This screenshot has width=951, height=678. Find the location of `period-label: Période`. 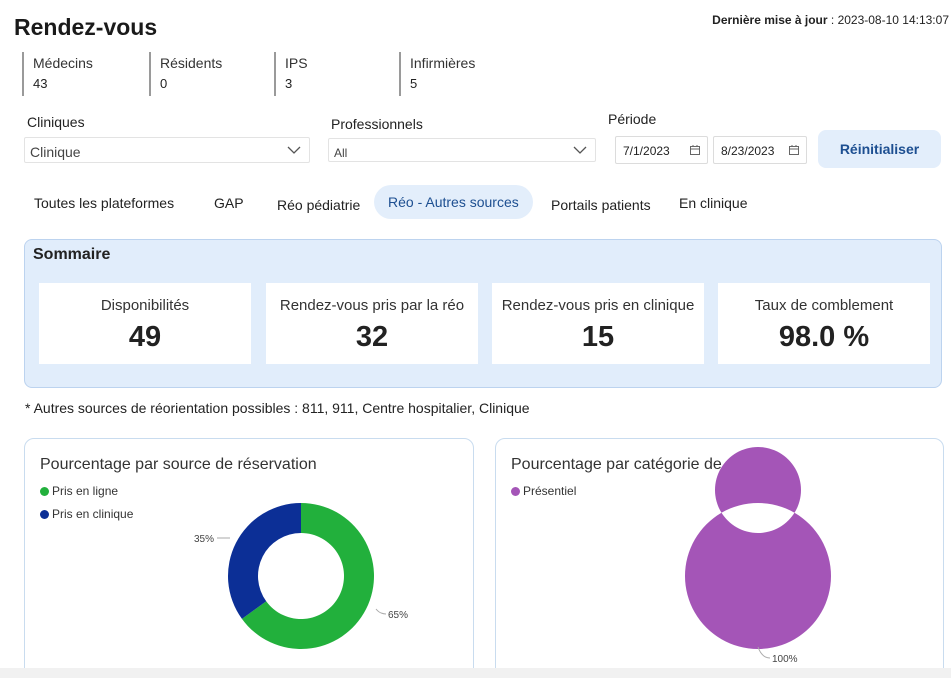

period-label: Période is located at coordinates (632, 119).